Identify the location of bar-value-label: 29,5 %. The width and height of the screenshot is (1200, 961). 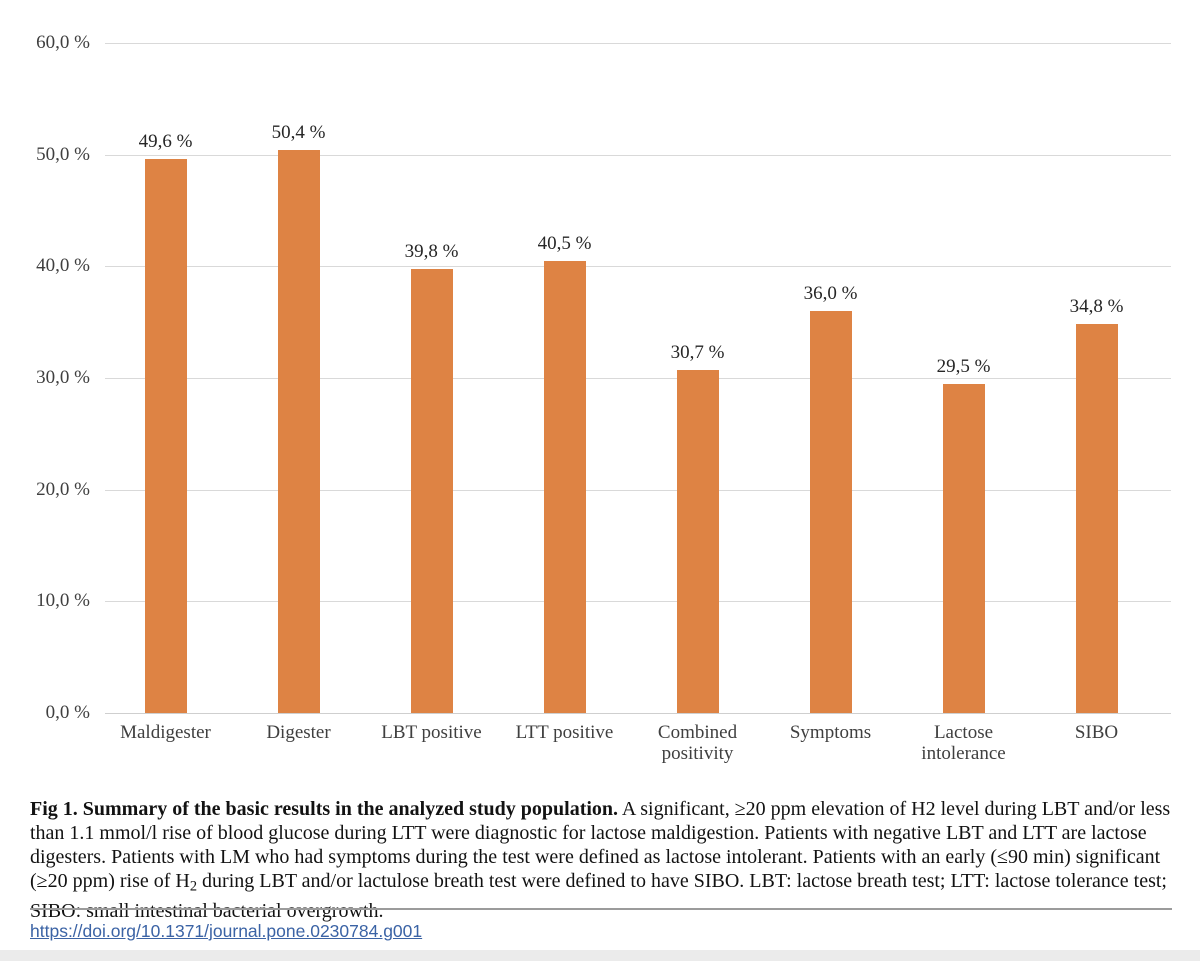
(963, 366).